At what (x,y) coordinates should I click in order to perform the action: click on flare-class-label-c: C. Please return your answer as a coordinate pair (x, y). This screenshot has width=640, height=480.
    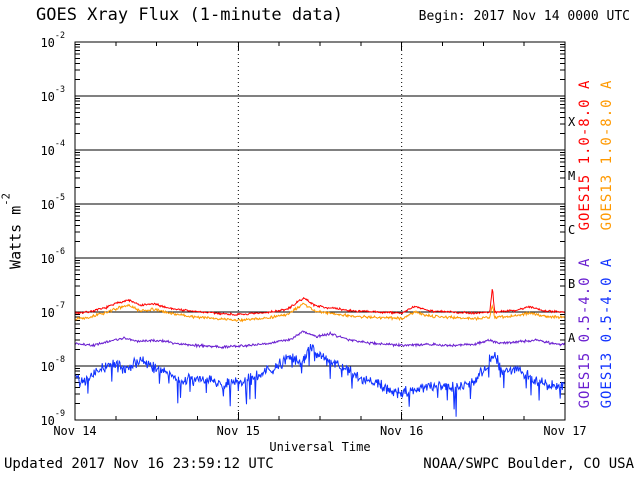
    Looking at the image, I should click on (572, 230).